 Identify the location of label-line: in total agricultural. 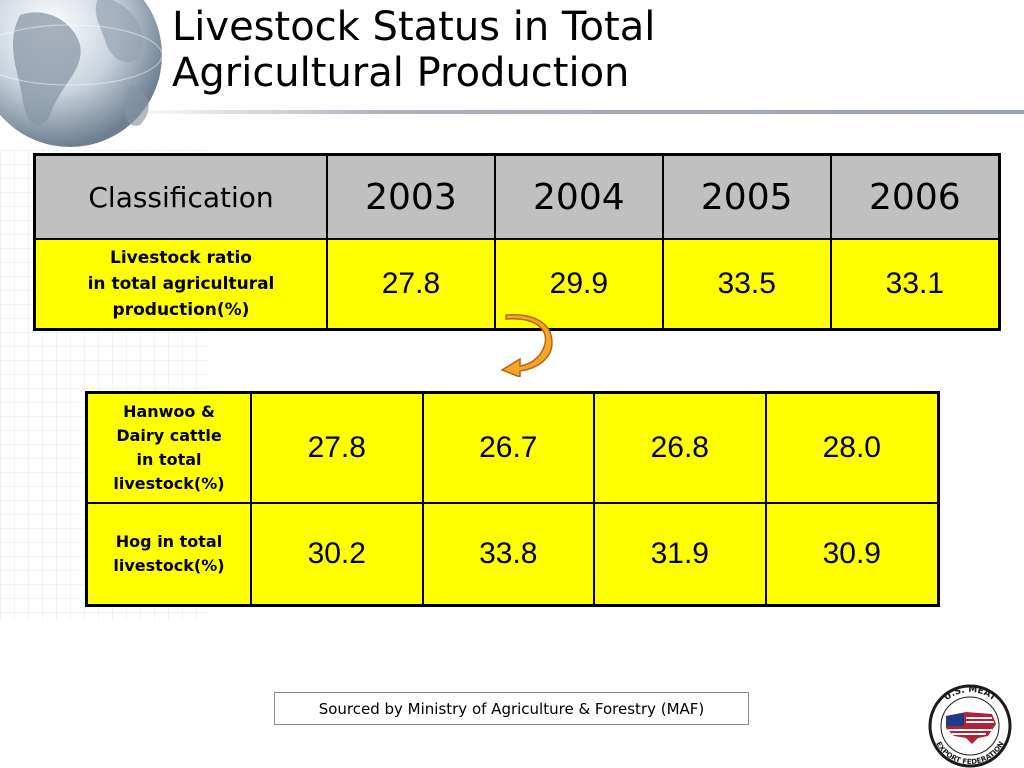
(181, 284).